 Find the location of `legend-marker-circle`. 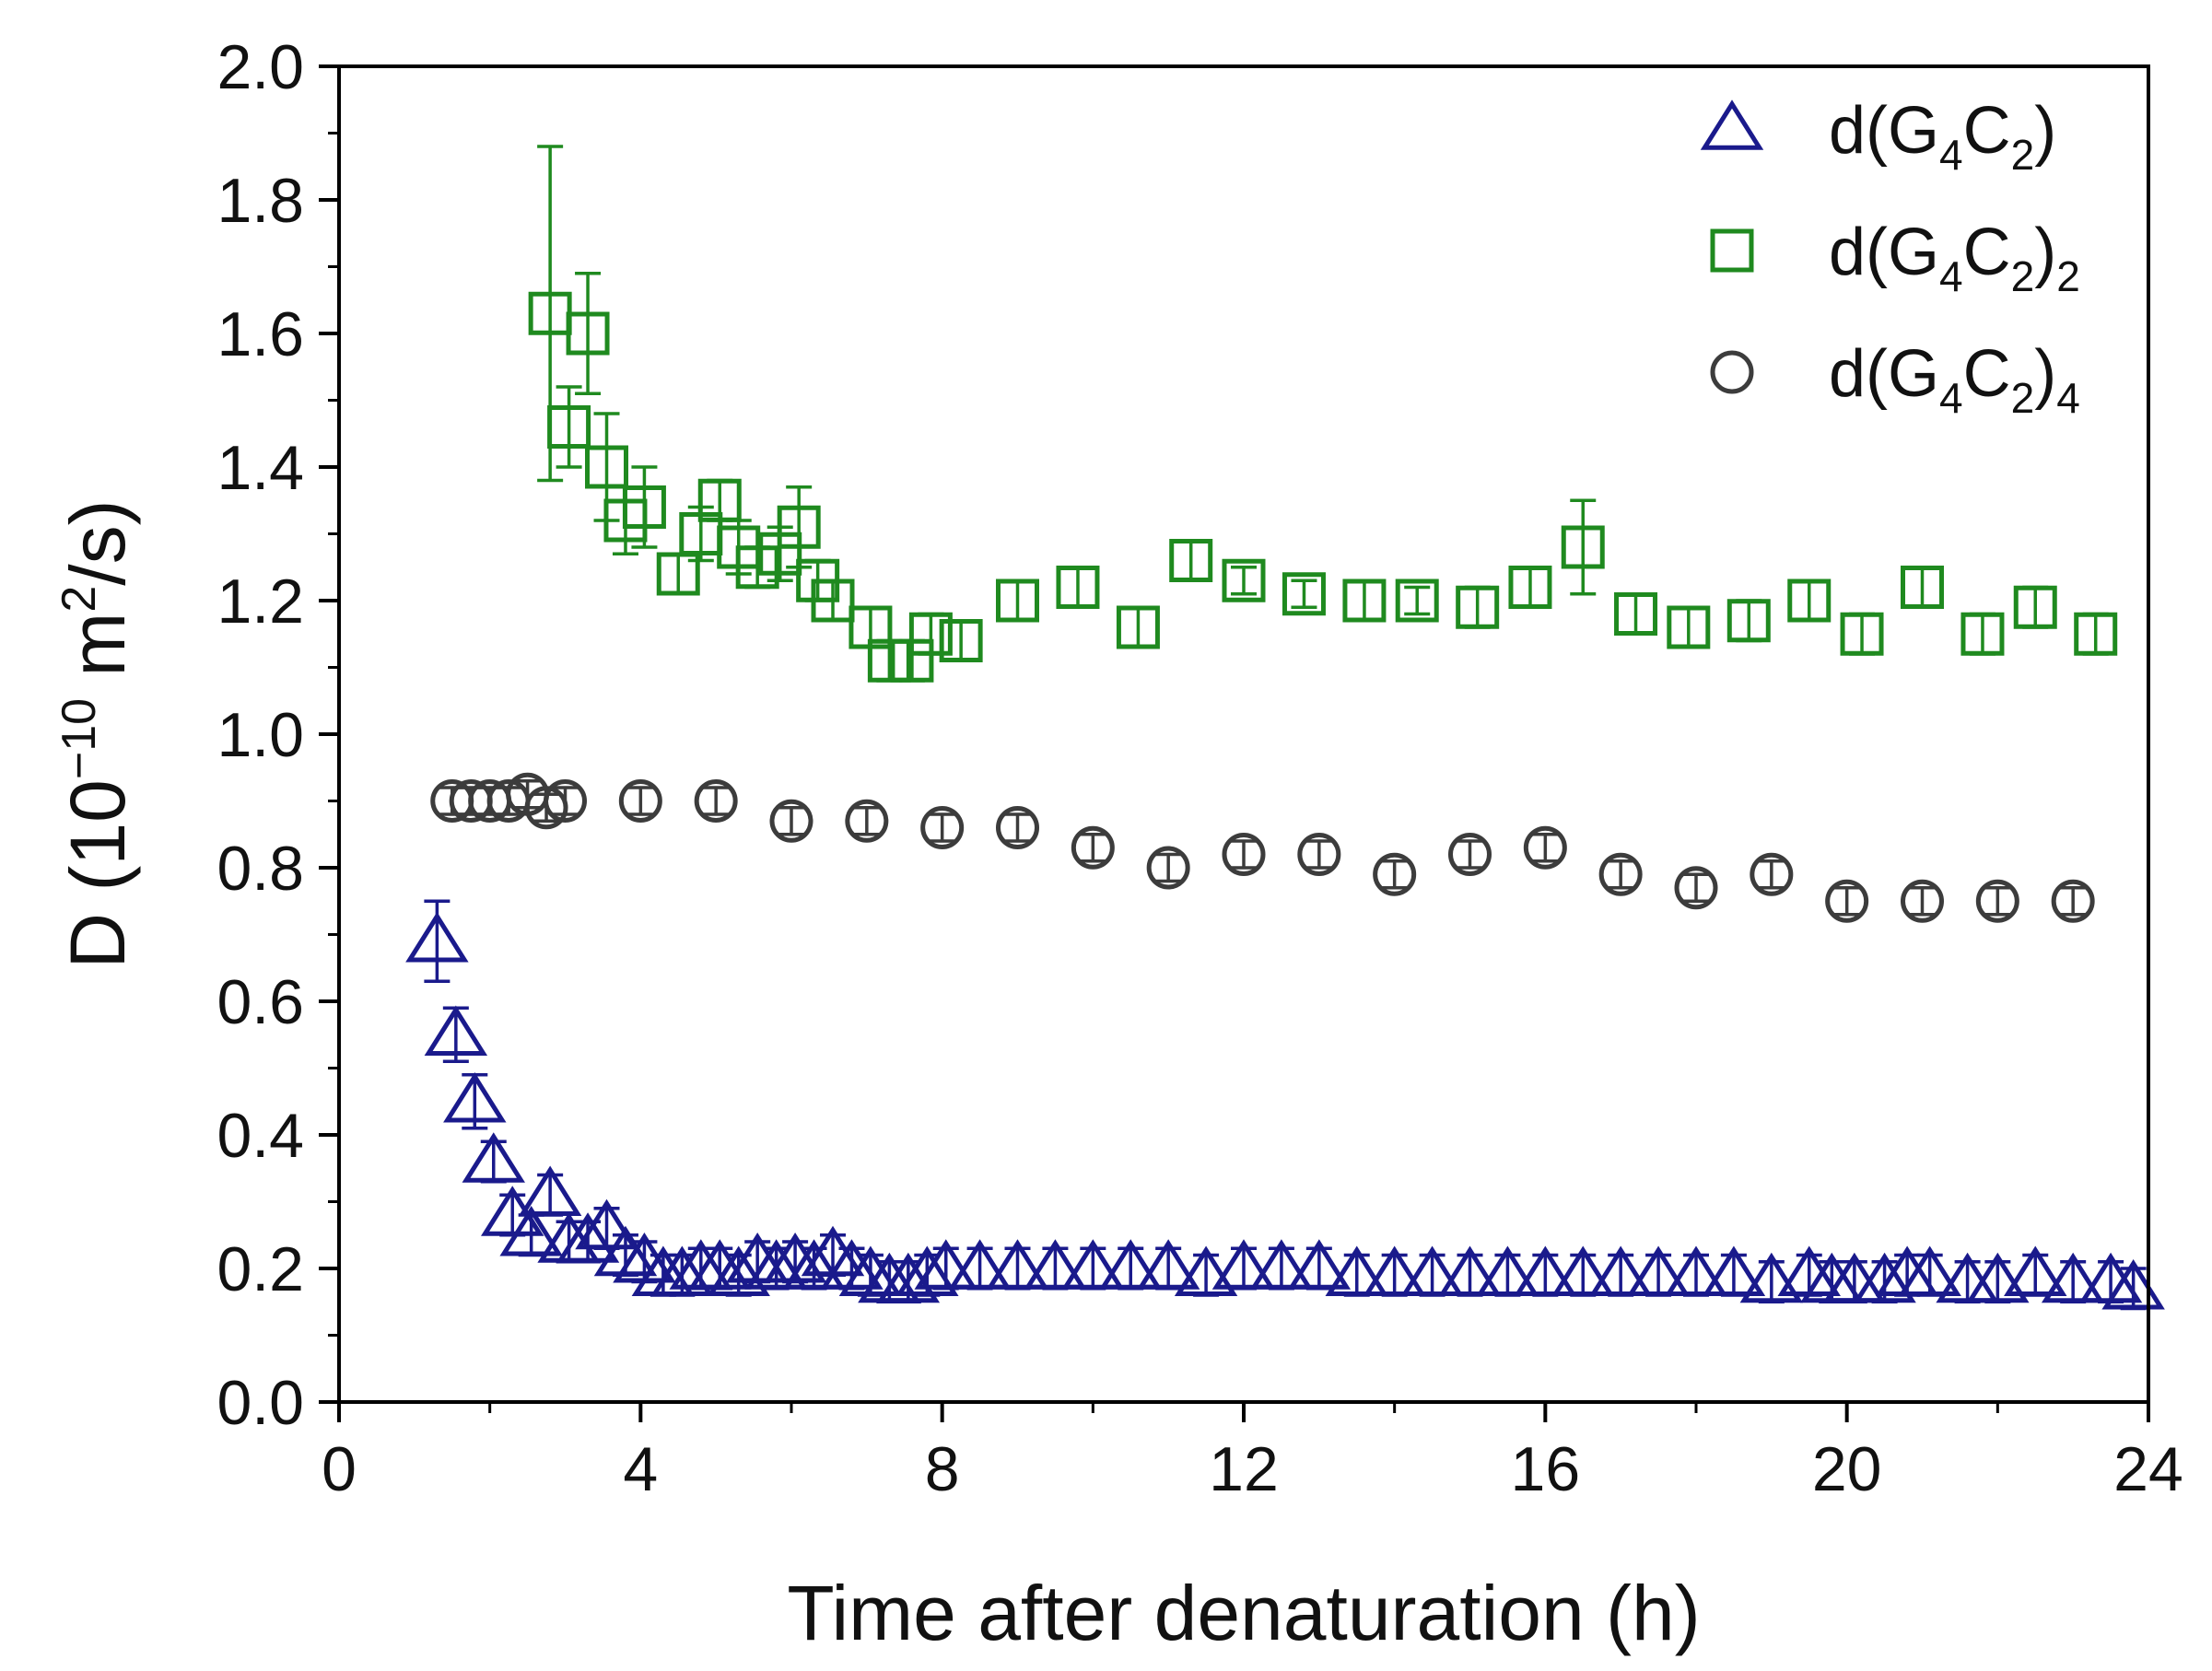

legend-marker-circle is located at coordinates (1732, 372).